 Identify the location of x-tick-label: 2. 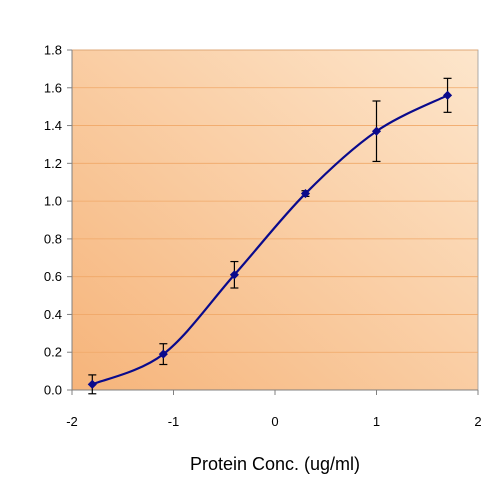
(477, 421).